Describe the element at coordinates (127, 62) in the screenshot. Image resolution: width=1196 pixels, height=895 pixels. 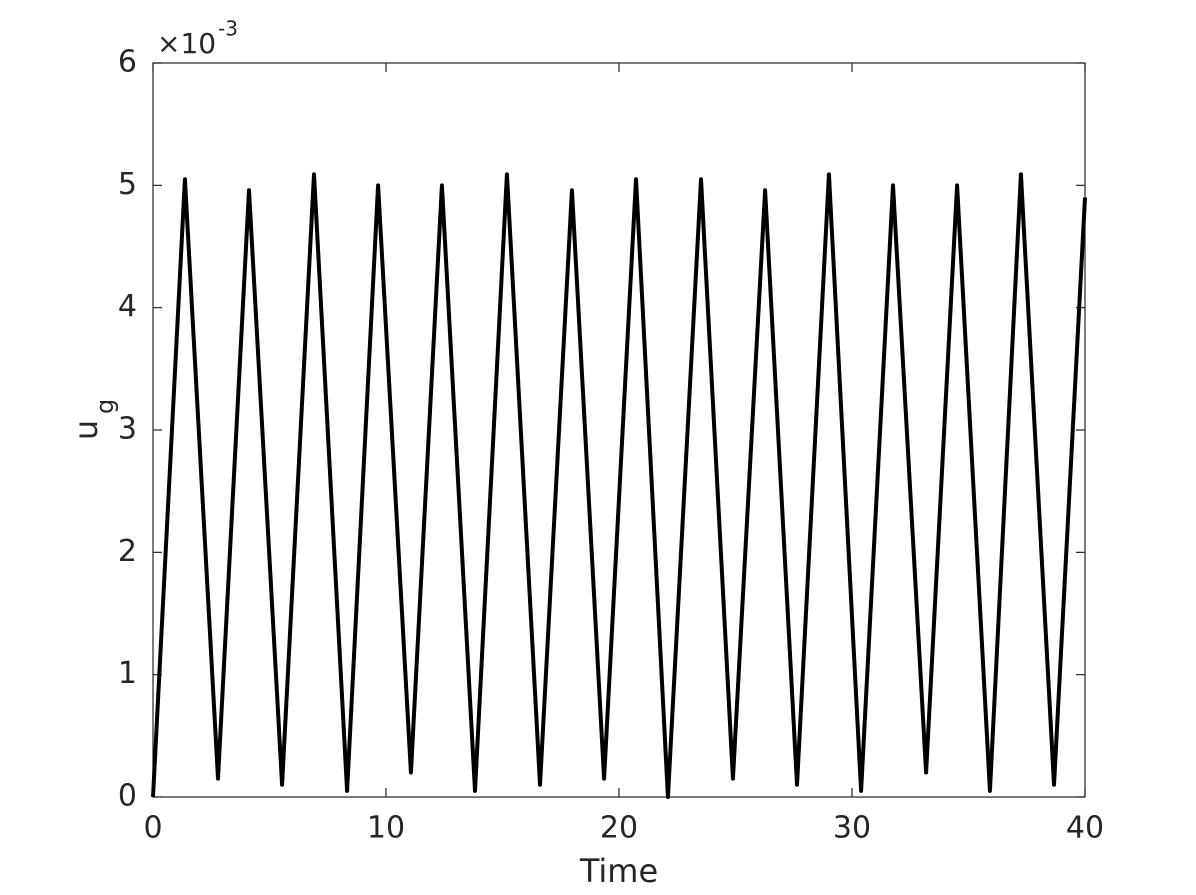
I see `y-tick-label: 6` at that location.